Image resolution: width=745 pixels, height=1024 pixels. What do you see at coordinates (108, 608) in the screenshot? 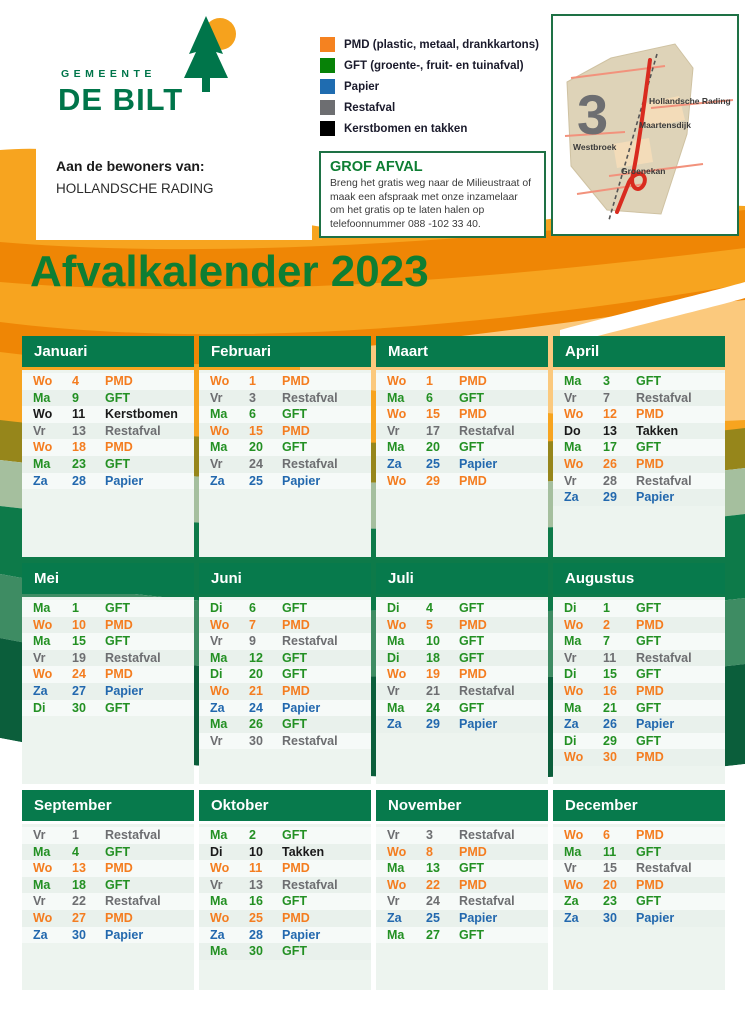
I see `collection-row: Ma 1 GFT` at bounding box center [108, 608].